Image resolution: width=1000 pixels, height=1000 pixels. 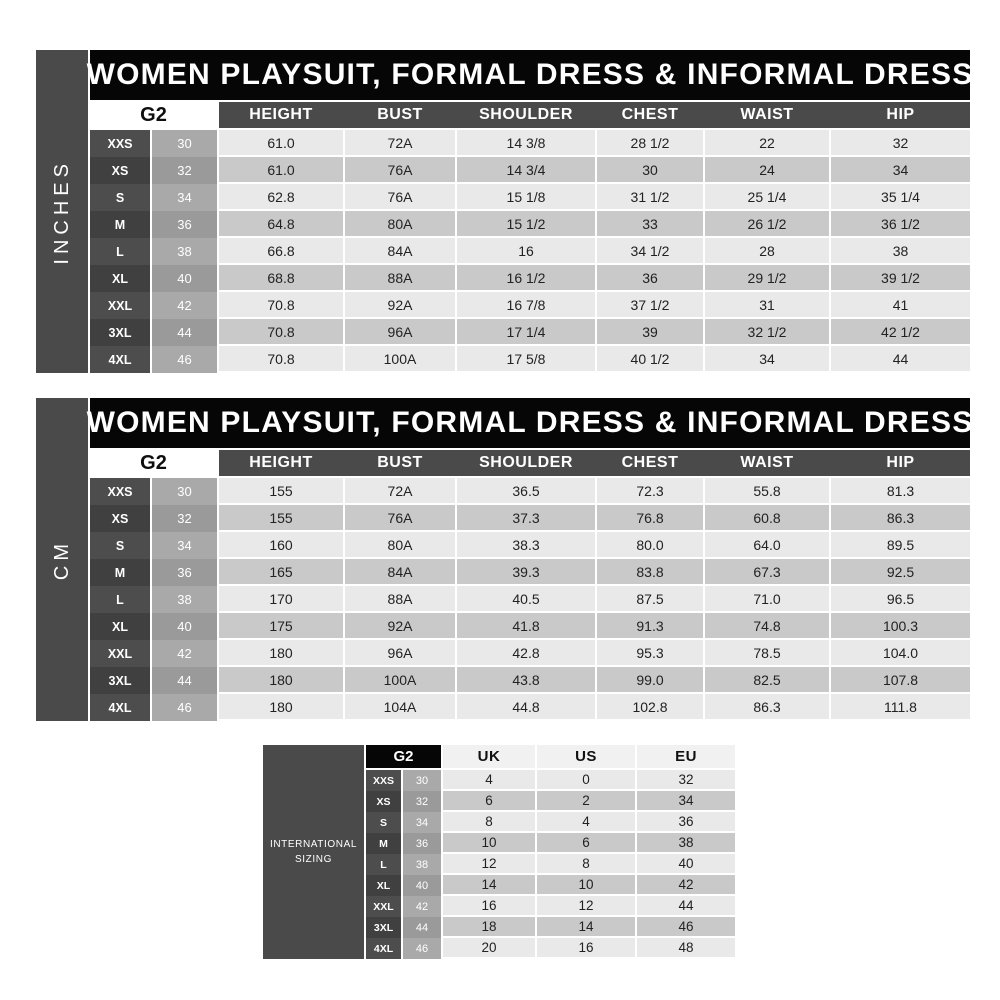 What do you see at coordinates (900, 143) in the screenshot?
I see `data-cell: 32` at bounding box center [900, 143].